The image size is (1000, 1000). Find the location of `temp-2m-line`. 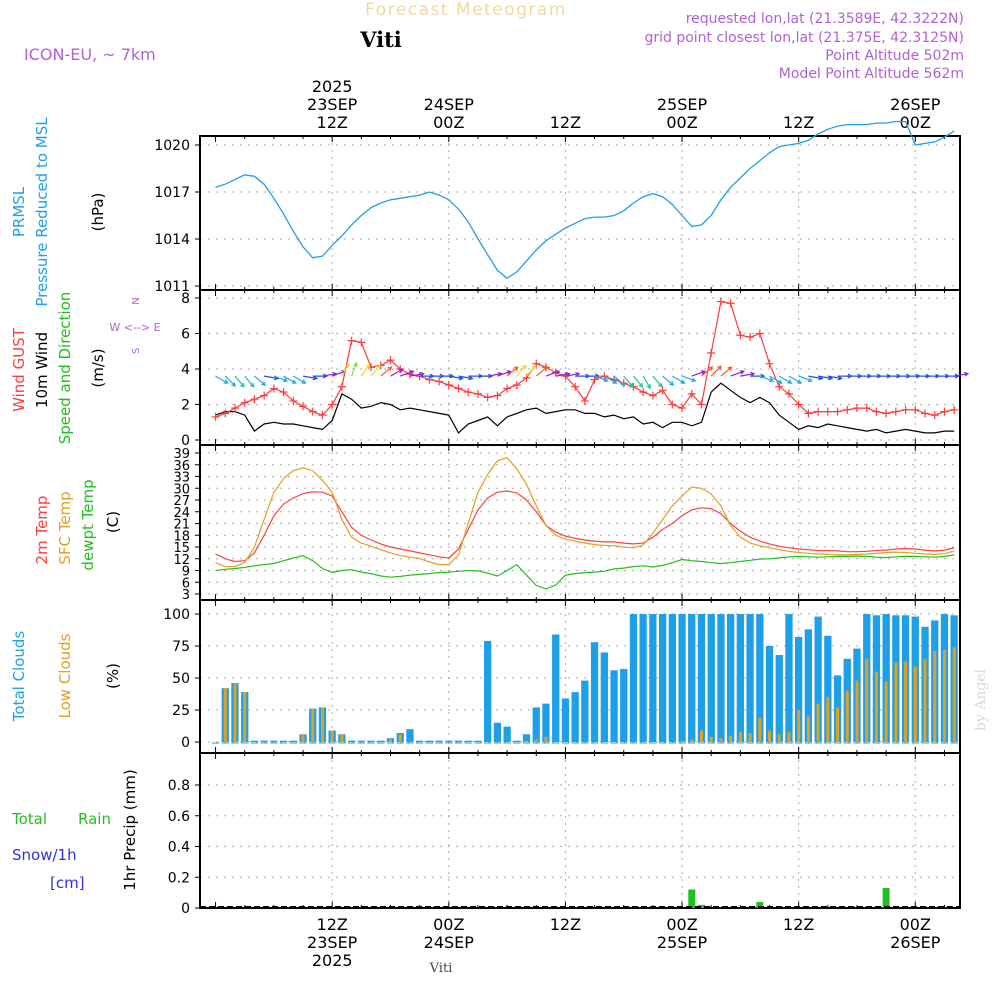

temp-2m-line is located at coordinates (585, 526).